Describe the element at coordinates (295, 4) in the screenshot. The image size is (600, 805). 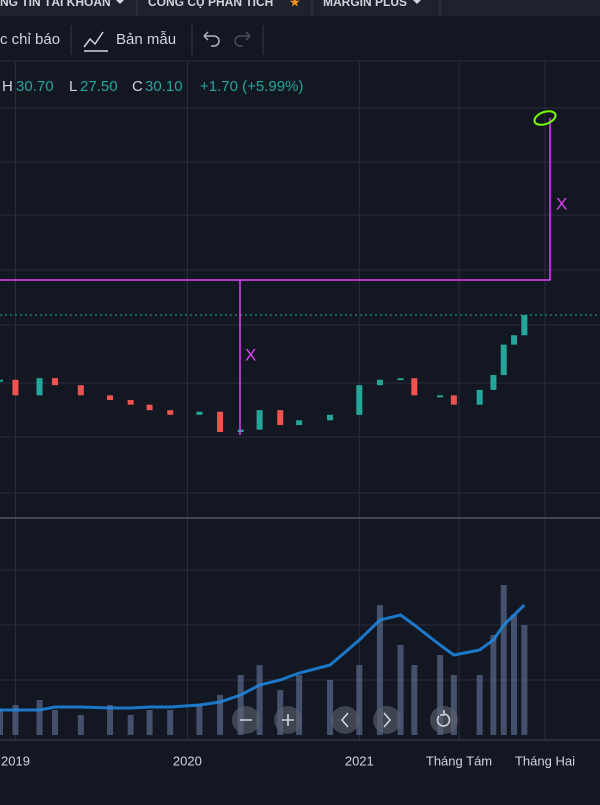
I see `star-icon: ★` at that location.